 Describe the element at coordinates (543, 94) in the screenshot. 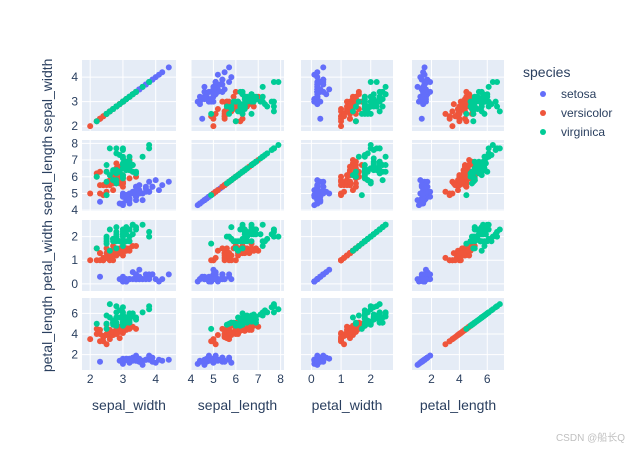

I see `legend-marker-setosa` at that location.